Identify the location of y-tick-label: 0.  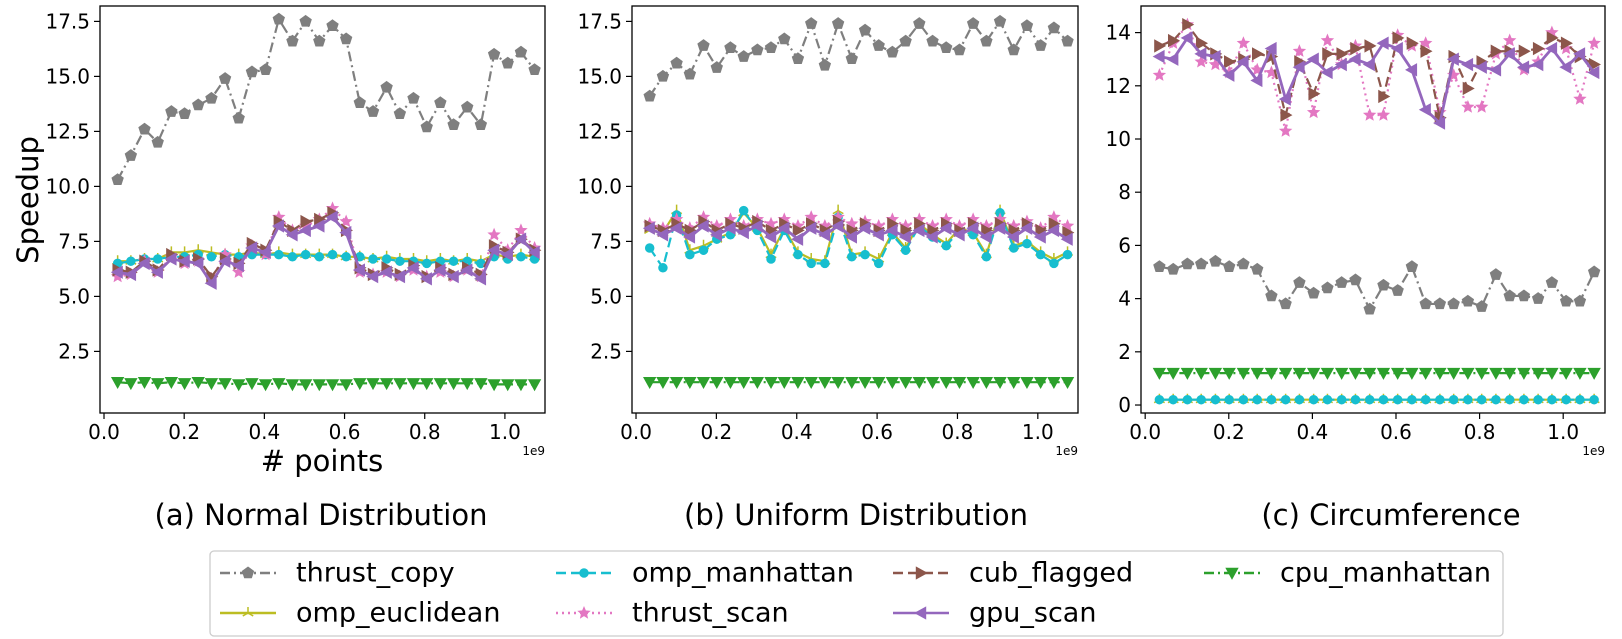
(1124, 405).